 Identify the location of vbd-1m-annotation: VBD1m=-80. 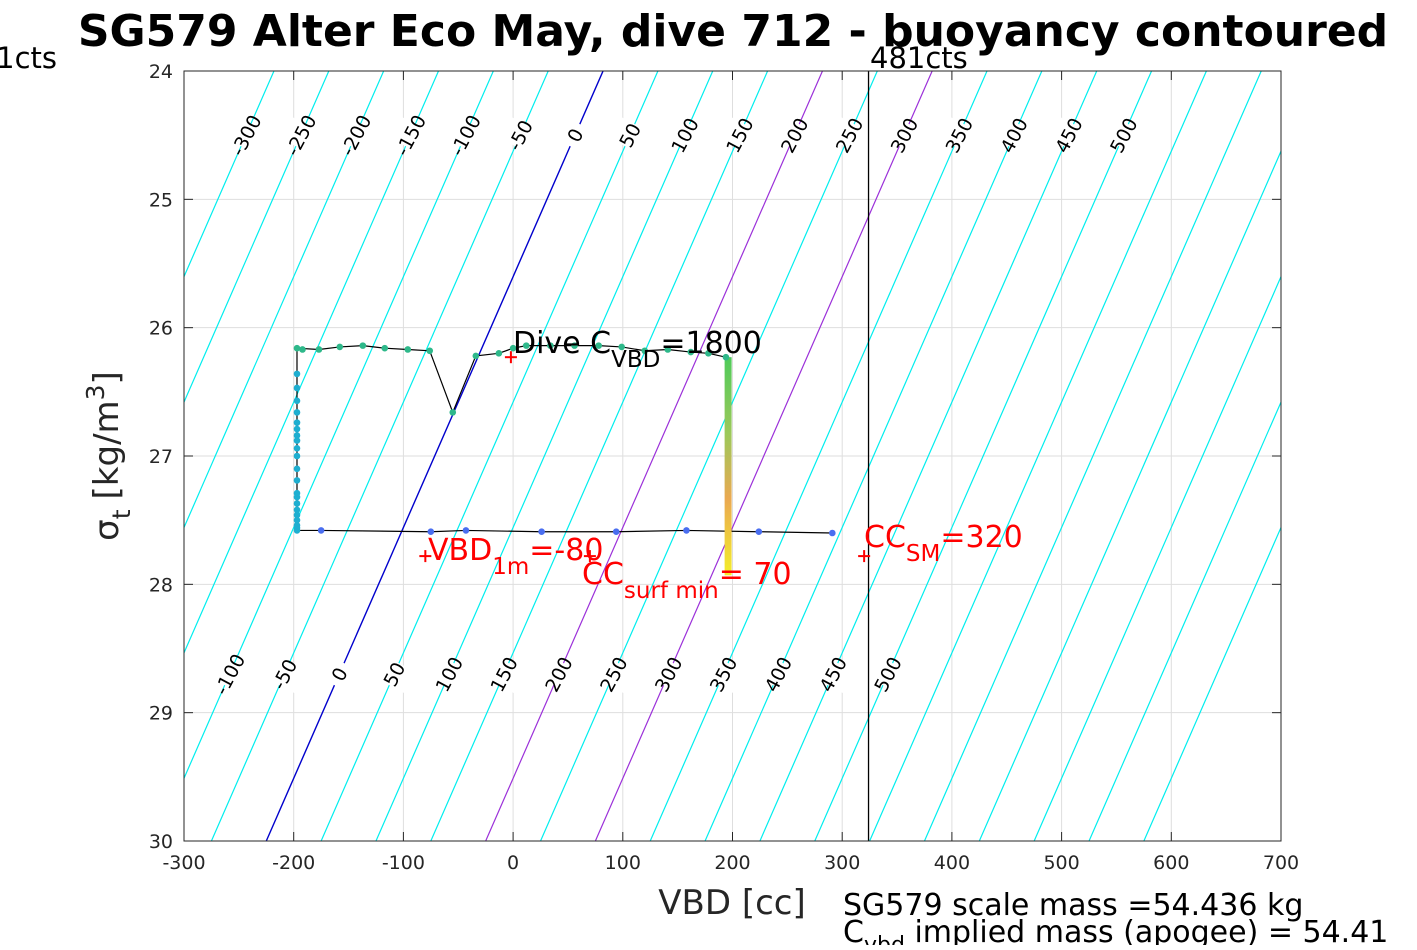
(515, 556).